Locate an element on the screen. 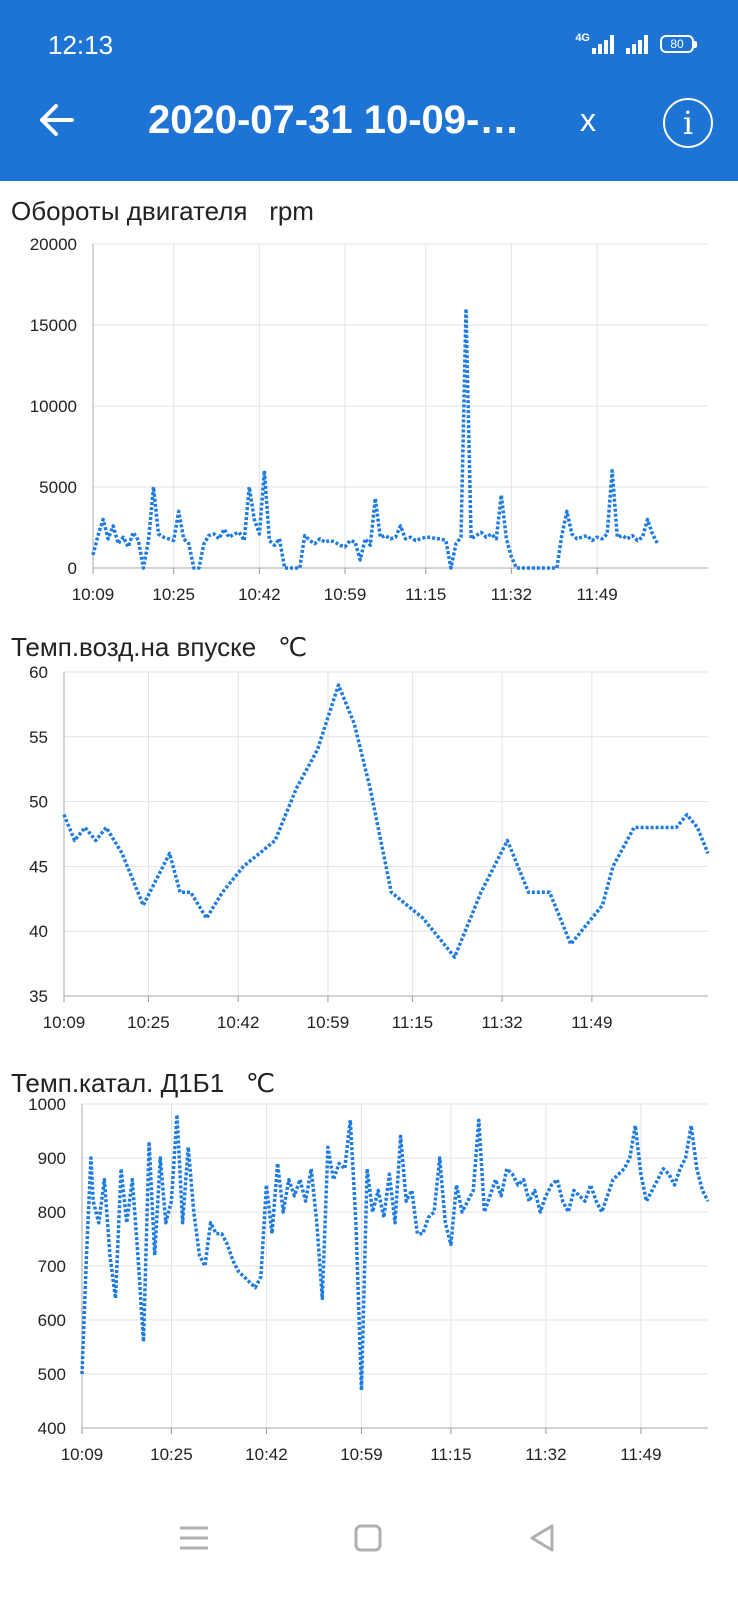  y-tick-label: 35 is located at coordinates (38, 996).